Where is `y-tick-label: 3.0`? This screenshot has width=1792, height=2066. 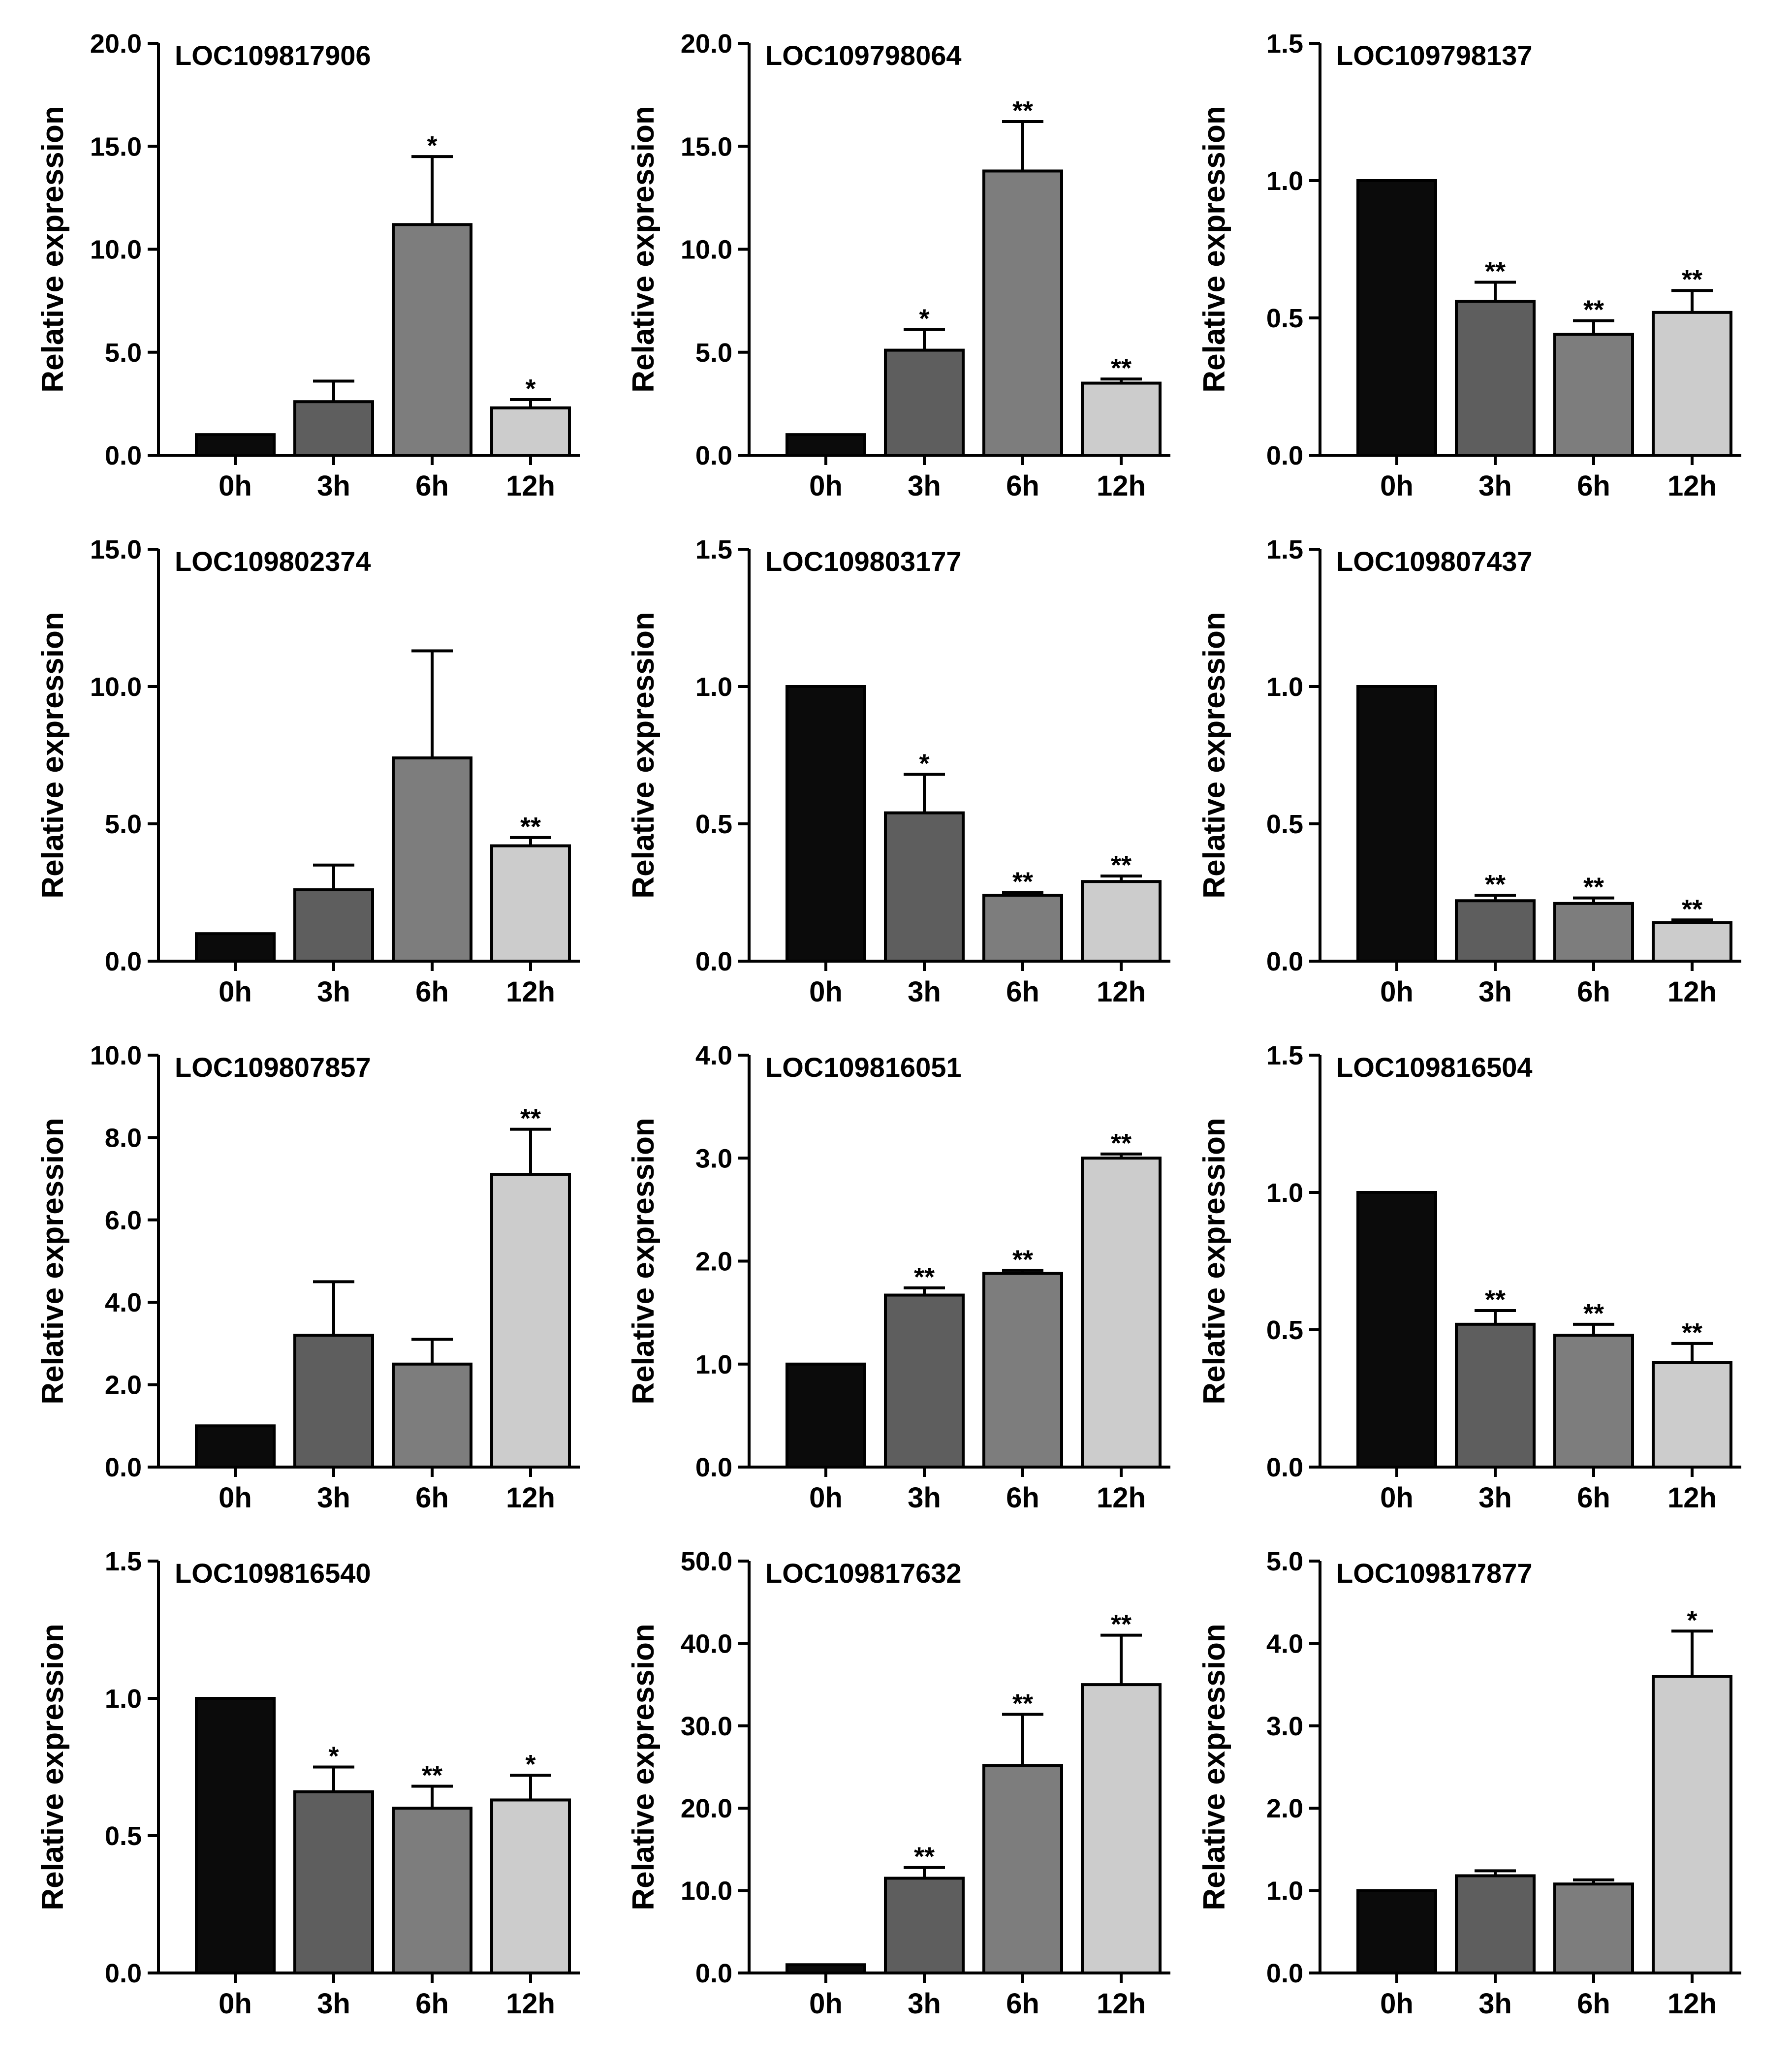
y-tick-label: 3.0 is located at coordinates (713, 1158).